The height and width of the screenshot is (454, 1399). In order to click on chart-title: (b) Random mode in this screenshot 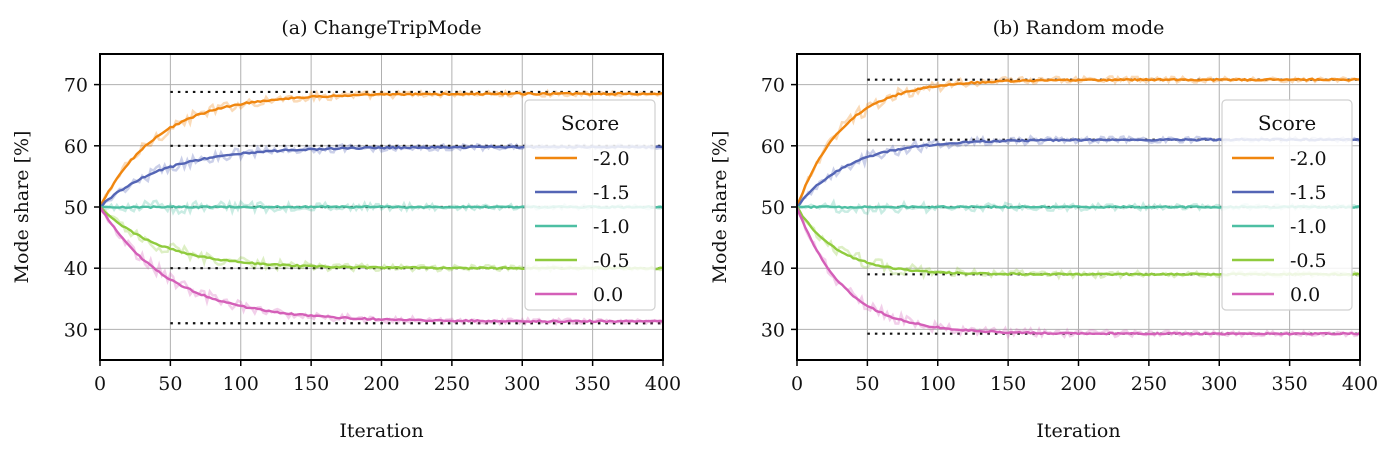, I will do `click(1079, 28)`.